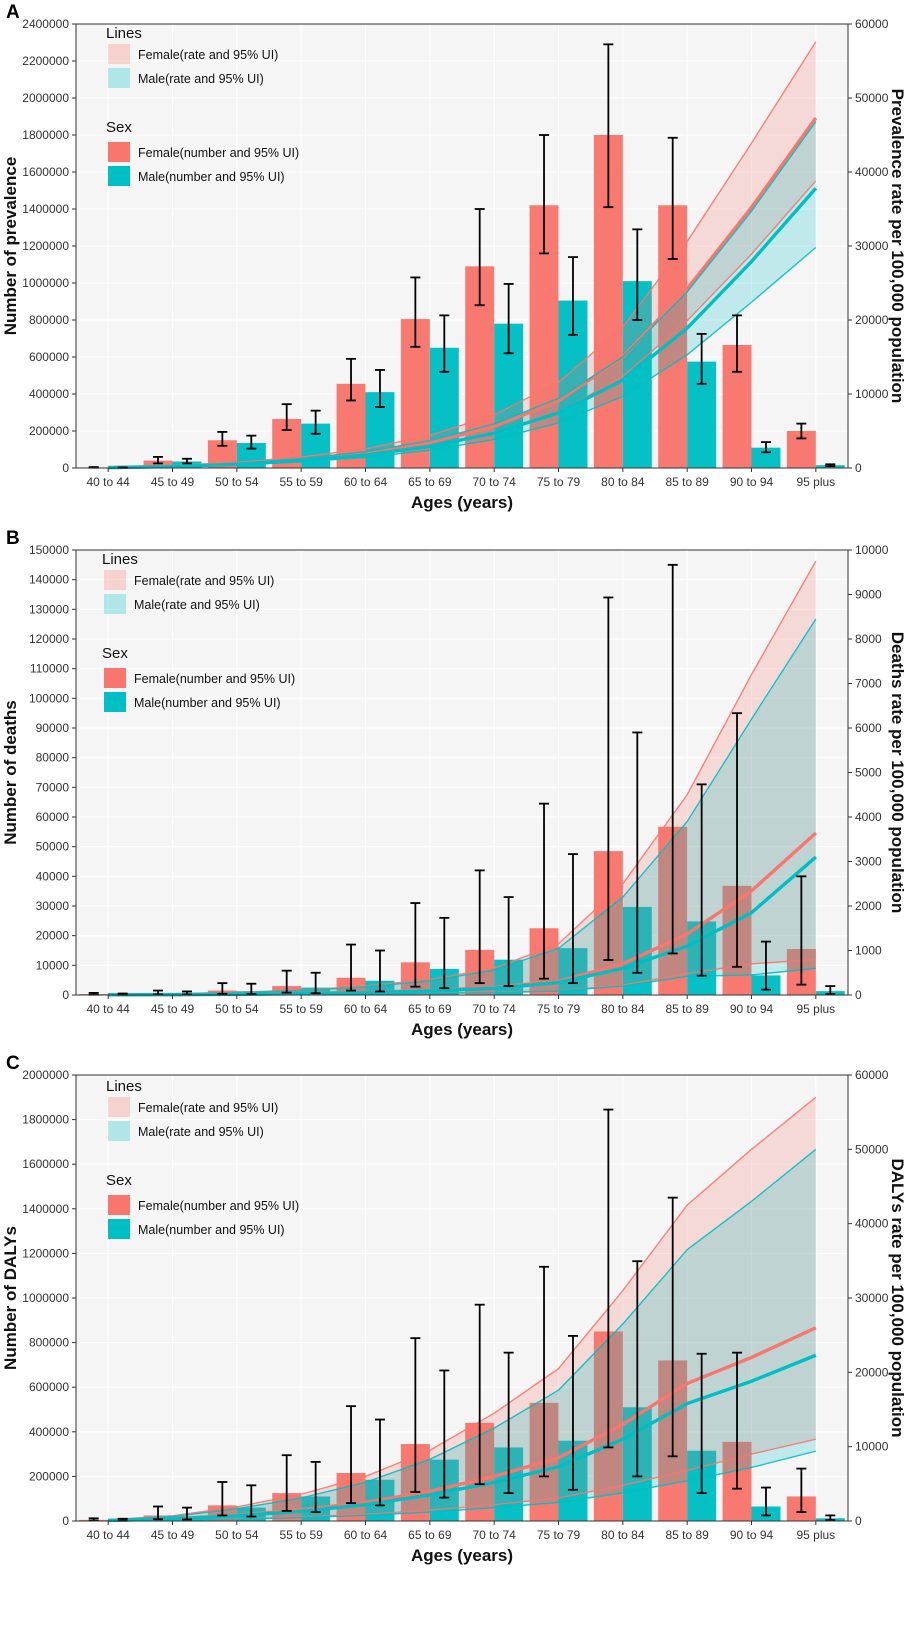 The image size is (908, 1637). Describe the element at coordinates (45, 1298) in the screenshot. I see `y-tick-label: 1000000` at that location.